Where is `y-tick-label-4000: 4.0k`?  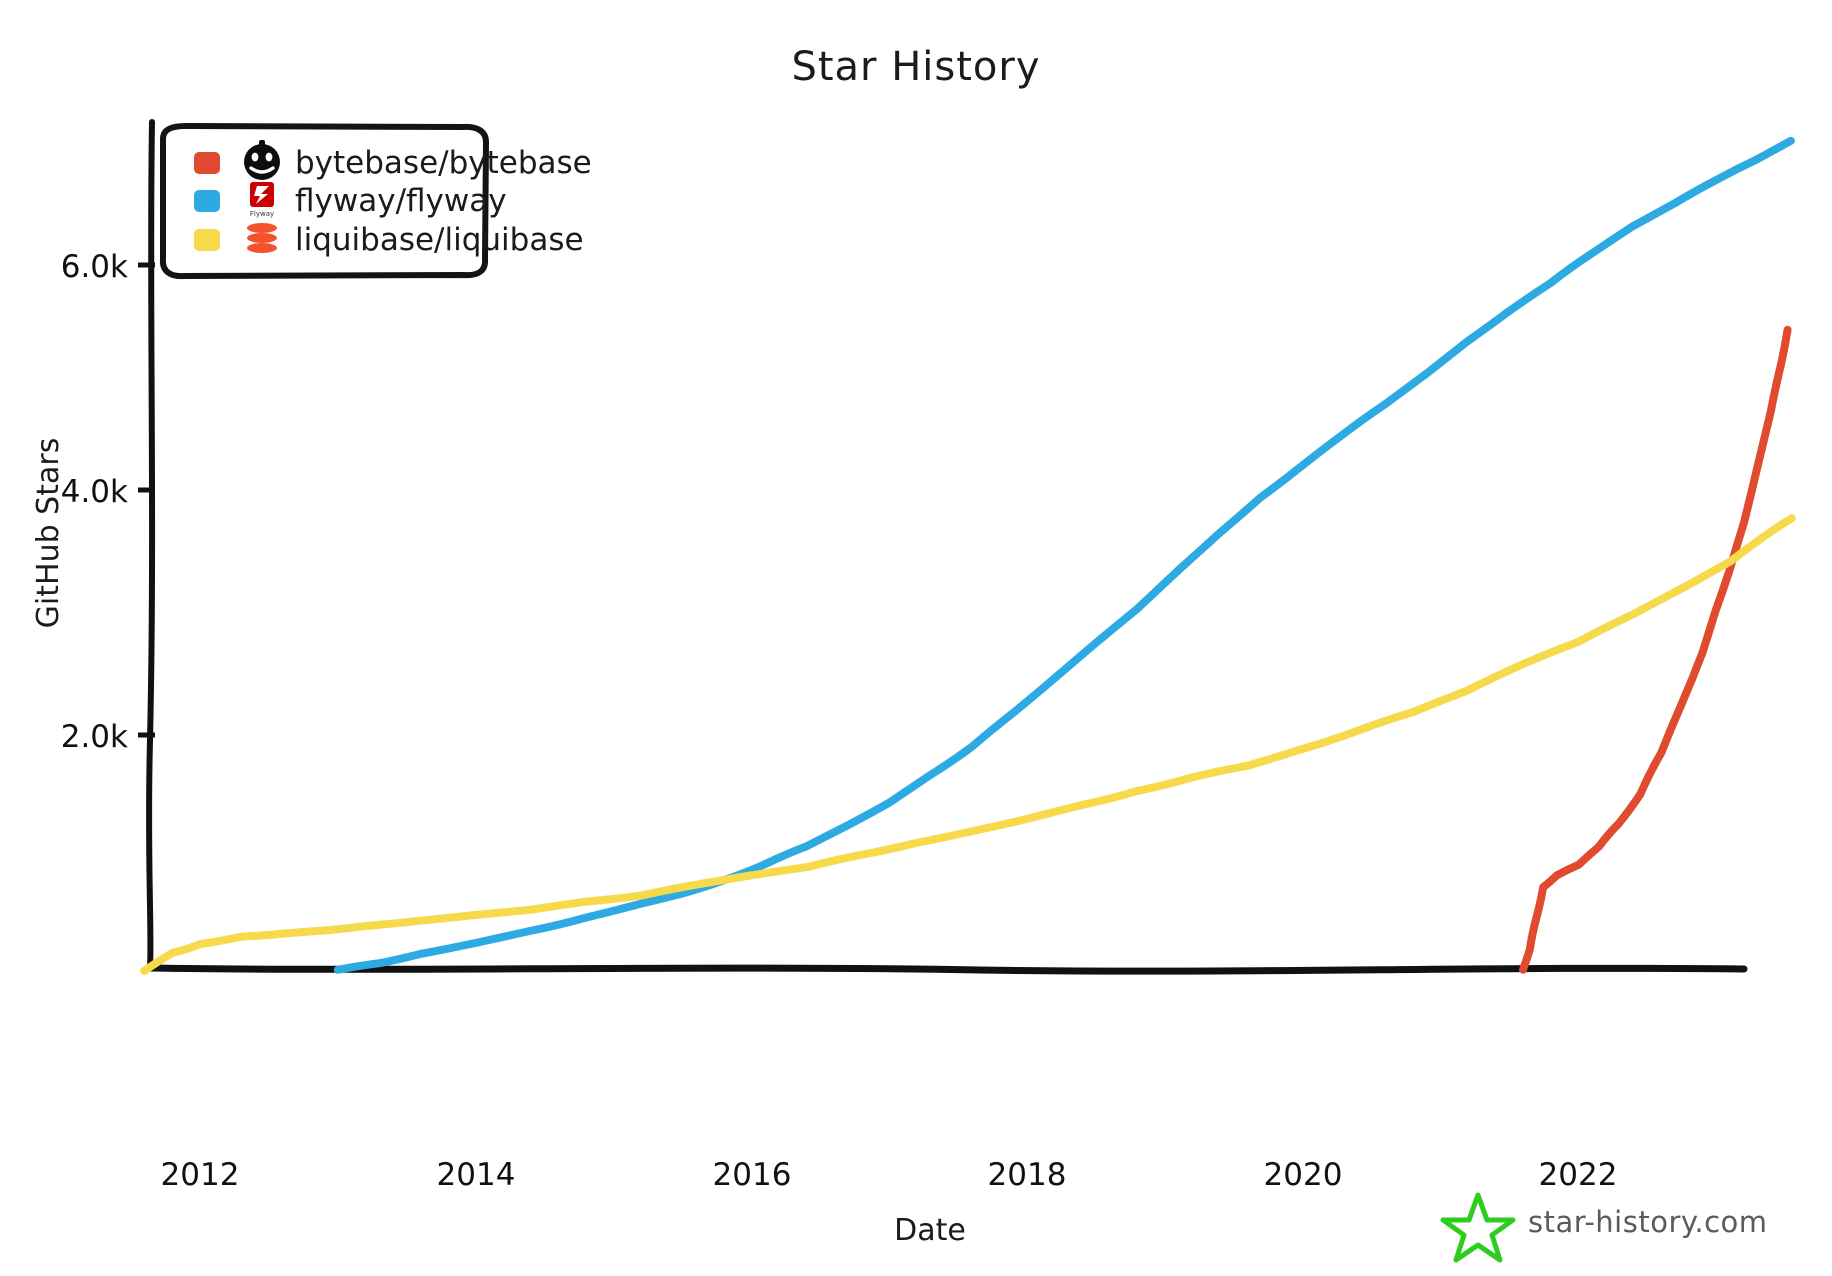
y-tick-label-4000: 4.0k is located at coordinates (94, 492).